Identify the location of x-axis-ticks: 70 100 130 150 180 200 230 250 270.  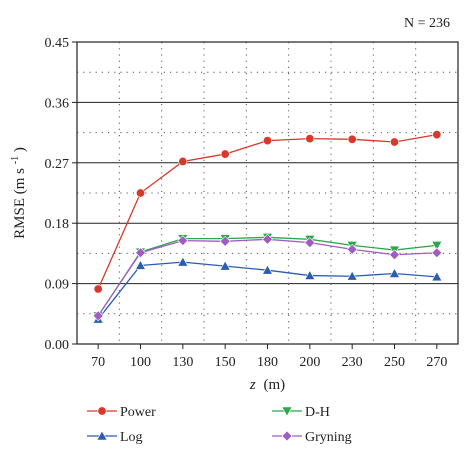
(269, 357).